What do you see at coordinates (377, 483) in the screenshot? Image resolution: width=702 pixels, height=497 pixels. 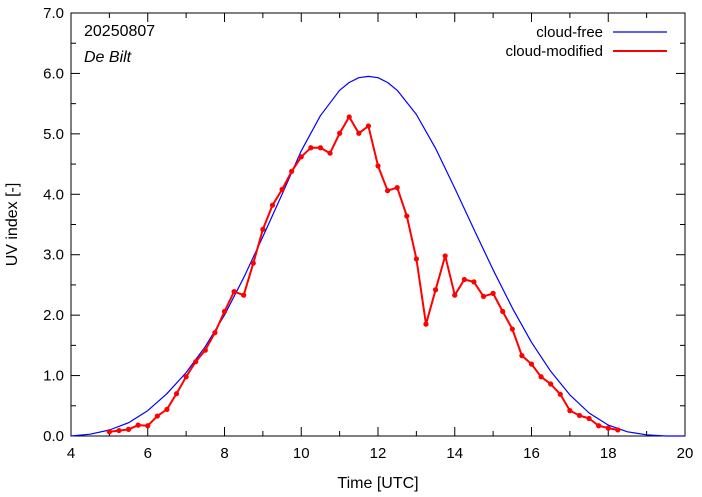 I see `x-axis-title: Time [UTC]` at bounding box center [377, 483].